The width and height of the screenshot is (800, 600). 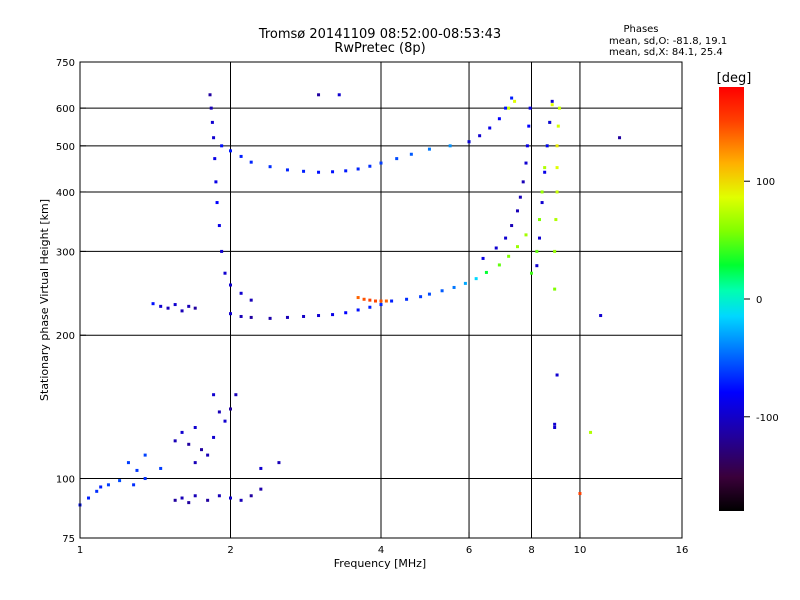 What do you see at coordinates (65, 193) in the screenshot?
I see `y-tick-label: 400` at bounding box center [65, 193].